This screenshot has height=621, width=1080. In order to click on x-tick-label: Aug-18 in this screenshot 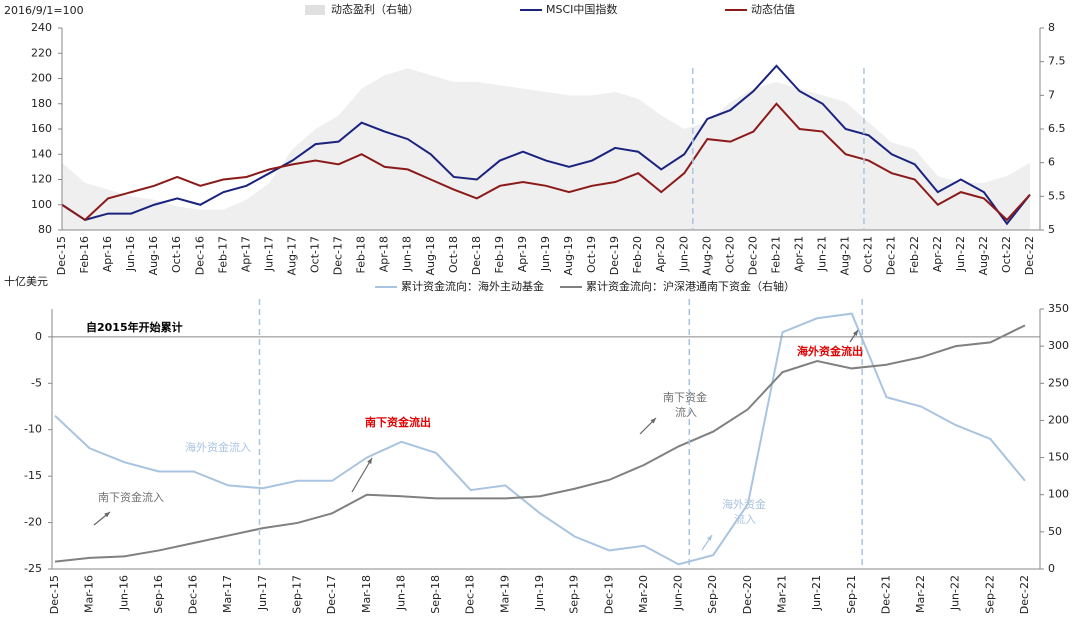, I will do `click(430, 255)`.